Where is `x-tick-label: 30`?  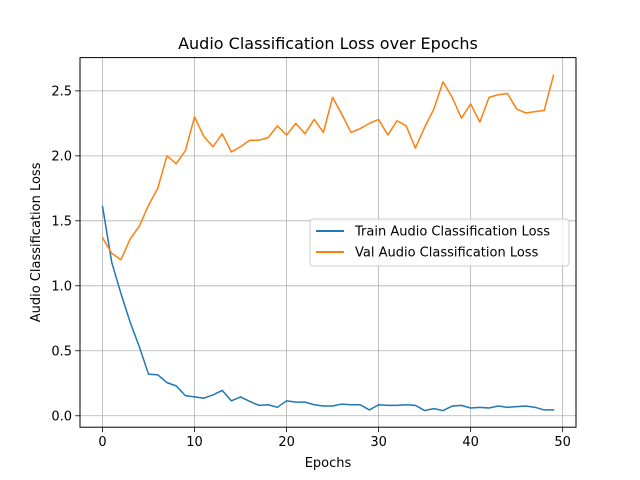
x-tick-label: 30 is located at coordinates (378, 442).